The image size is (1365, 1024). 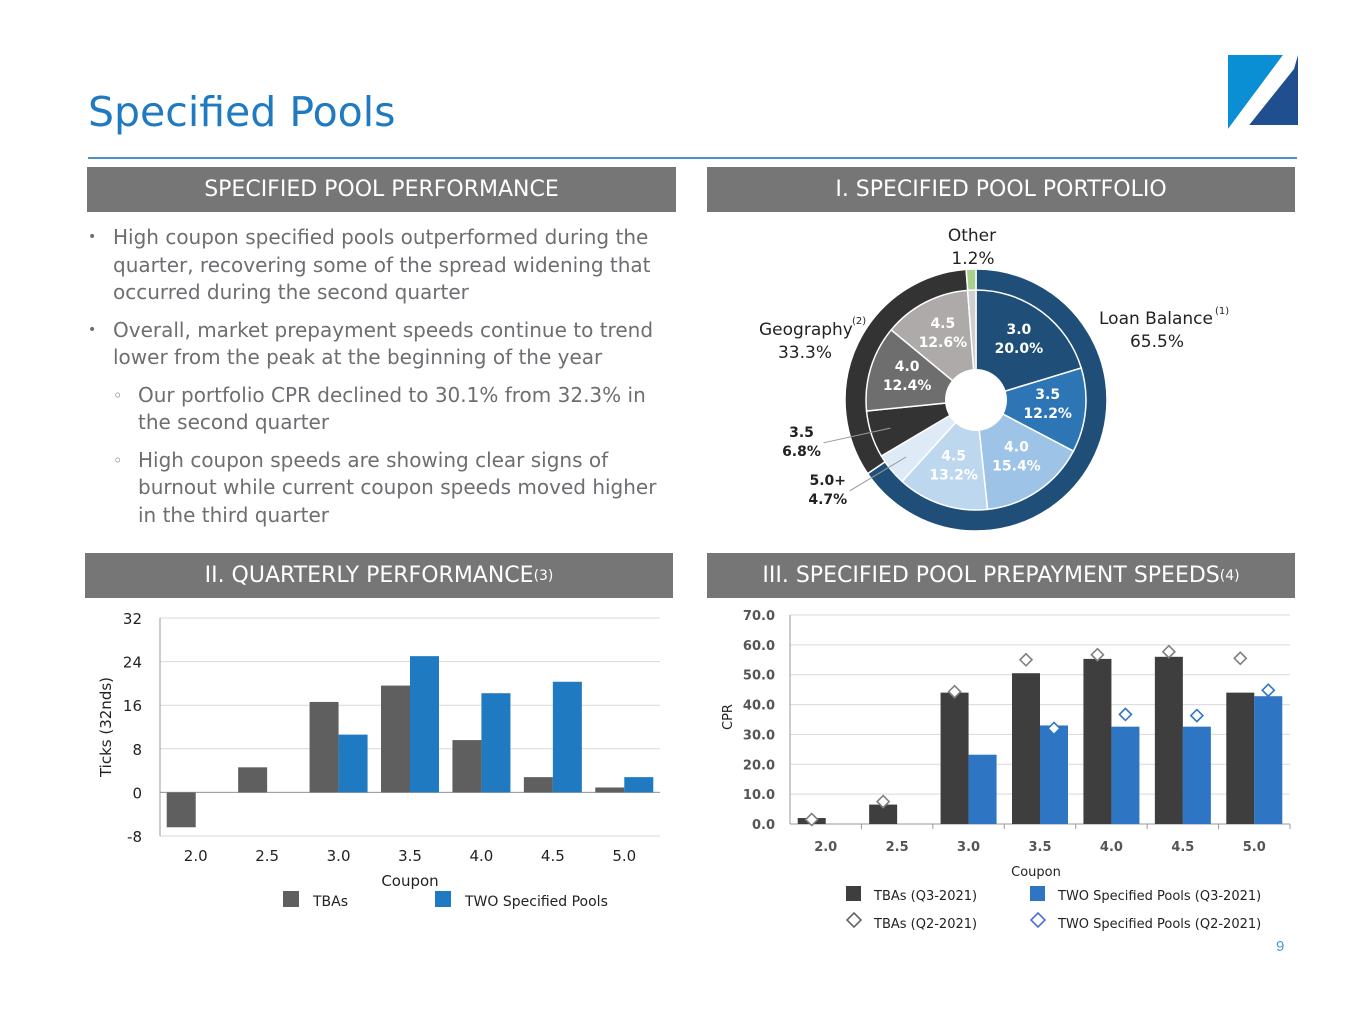 What do you see at coordinates (132, 619) in the screenshot?
I see `q-ytick-label: 32` at bounding box center [132, 619].